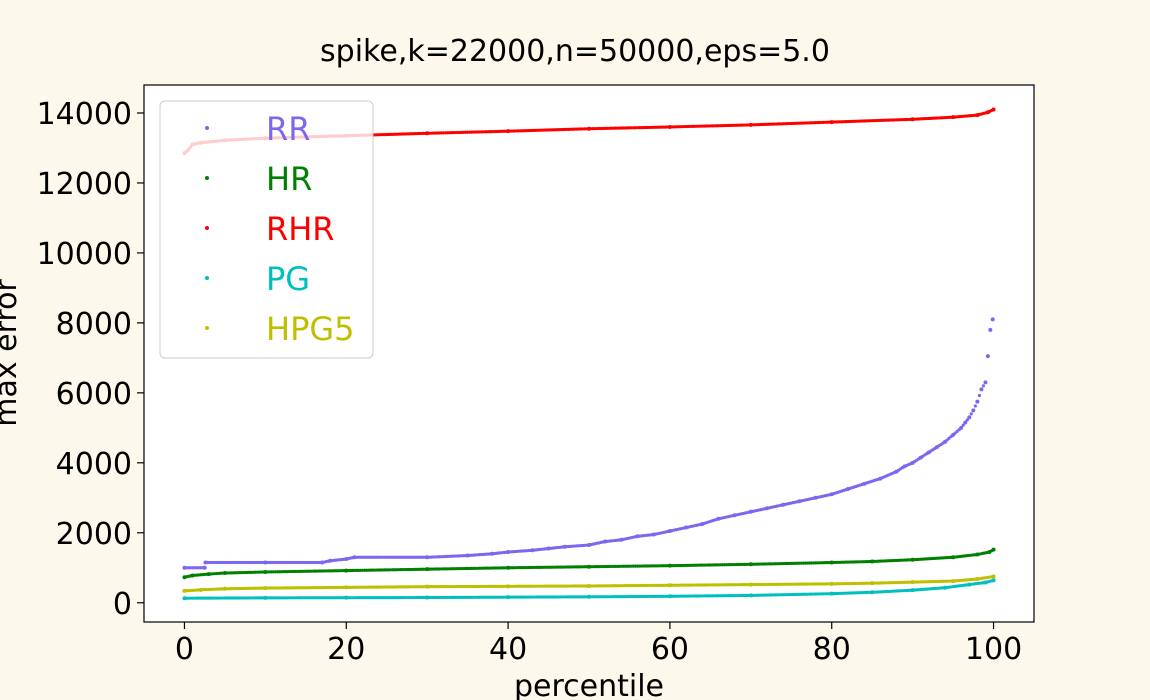 Image resolution: width=1150 pixels, height=700 pixels. I want to click on x-axis-label: percentile, so click(589, 684).